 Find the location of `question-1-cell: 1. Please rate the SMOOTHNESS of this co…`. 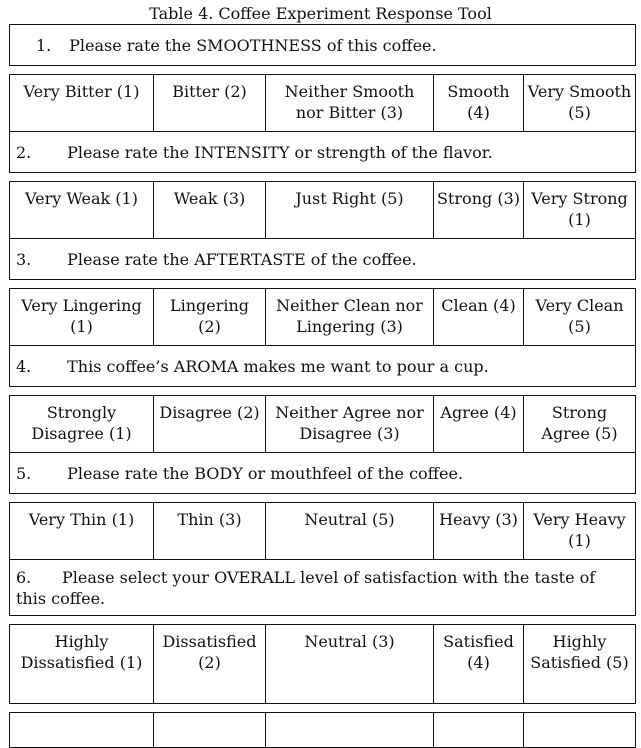

question-1-cell: 1. Please rate the SMOOTHNESS of this co… is located at coordinates (322, 45).